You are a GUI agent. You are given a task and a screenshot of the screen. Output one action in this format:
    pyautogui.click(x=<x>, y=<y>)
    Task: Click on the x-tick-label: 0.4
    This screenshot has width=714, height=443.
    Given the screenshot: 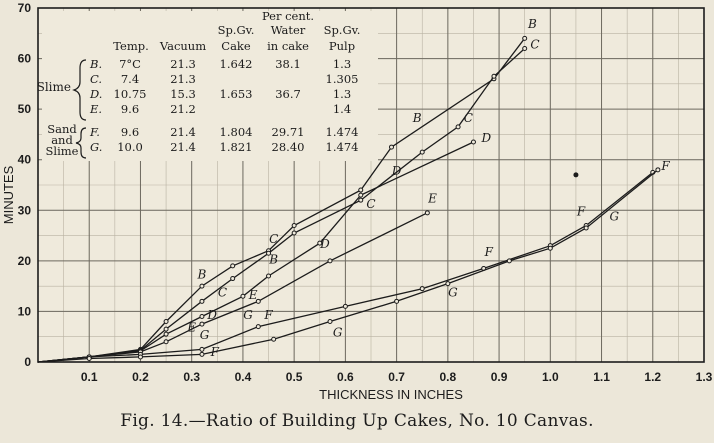 What is the action you would take?
    pyautogui.click(x=243, y=377)
    